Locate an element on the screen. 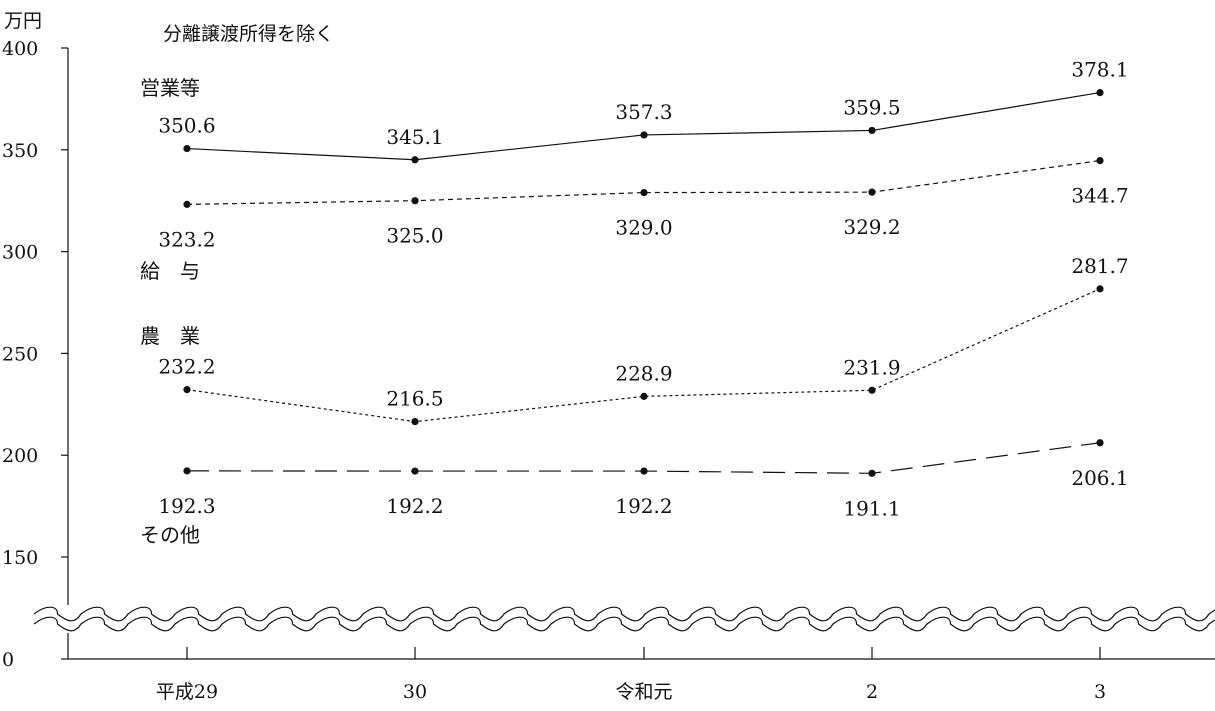 This screenshot has height=711, width=1215. x-axis-ticks: 平成29 30 令和元 2 3 is located at coordinates (631, 675).